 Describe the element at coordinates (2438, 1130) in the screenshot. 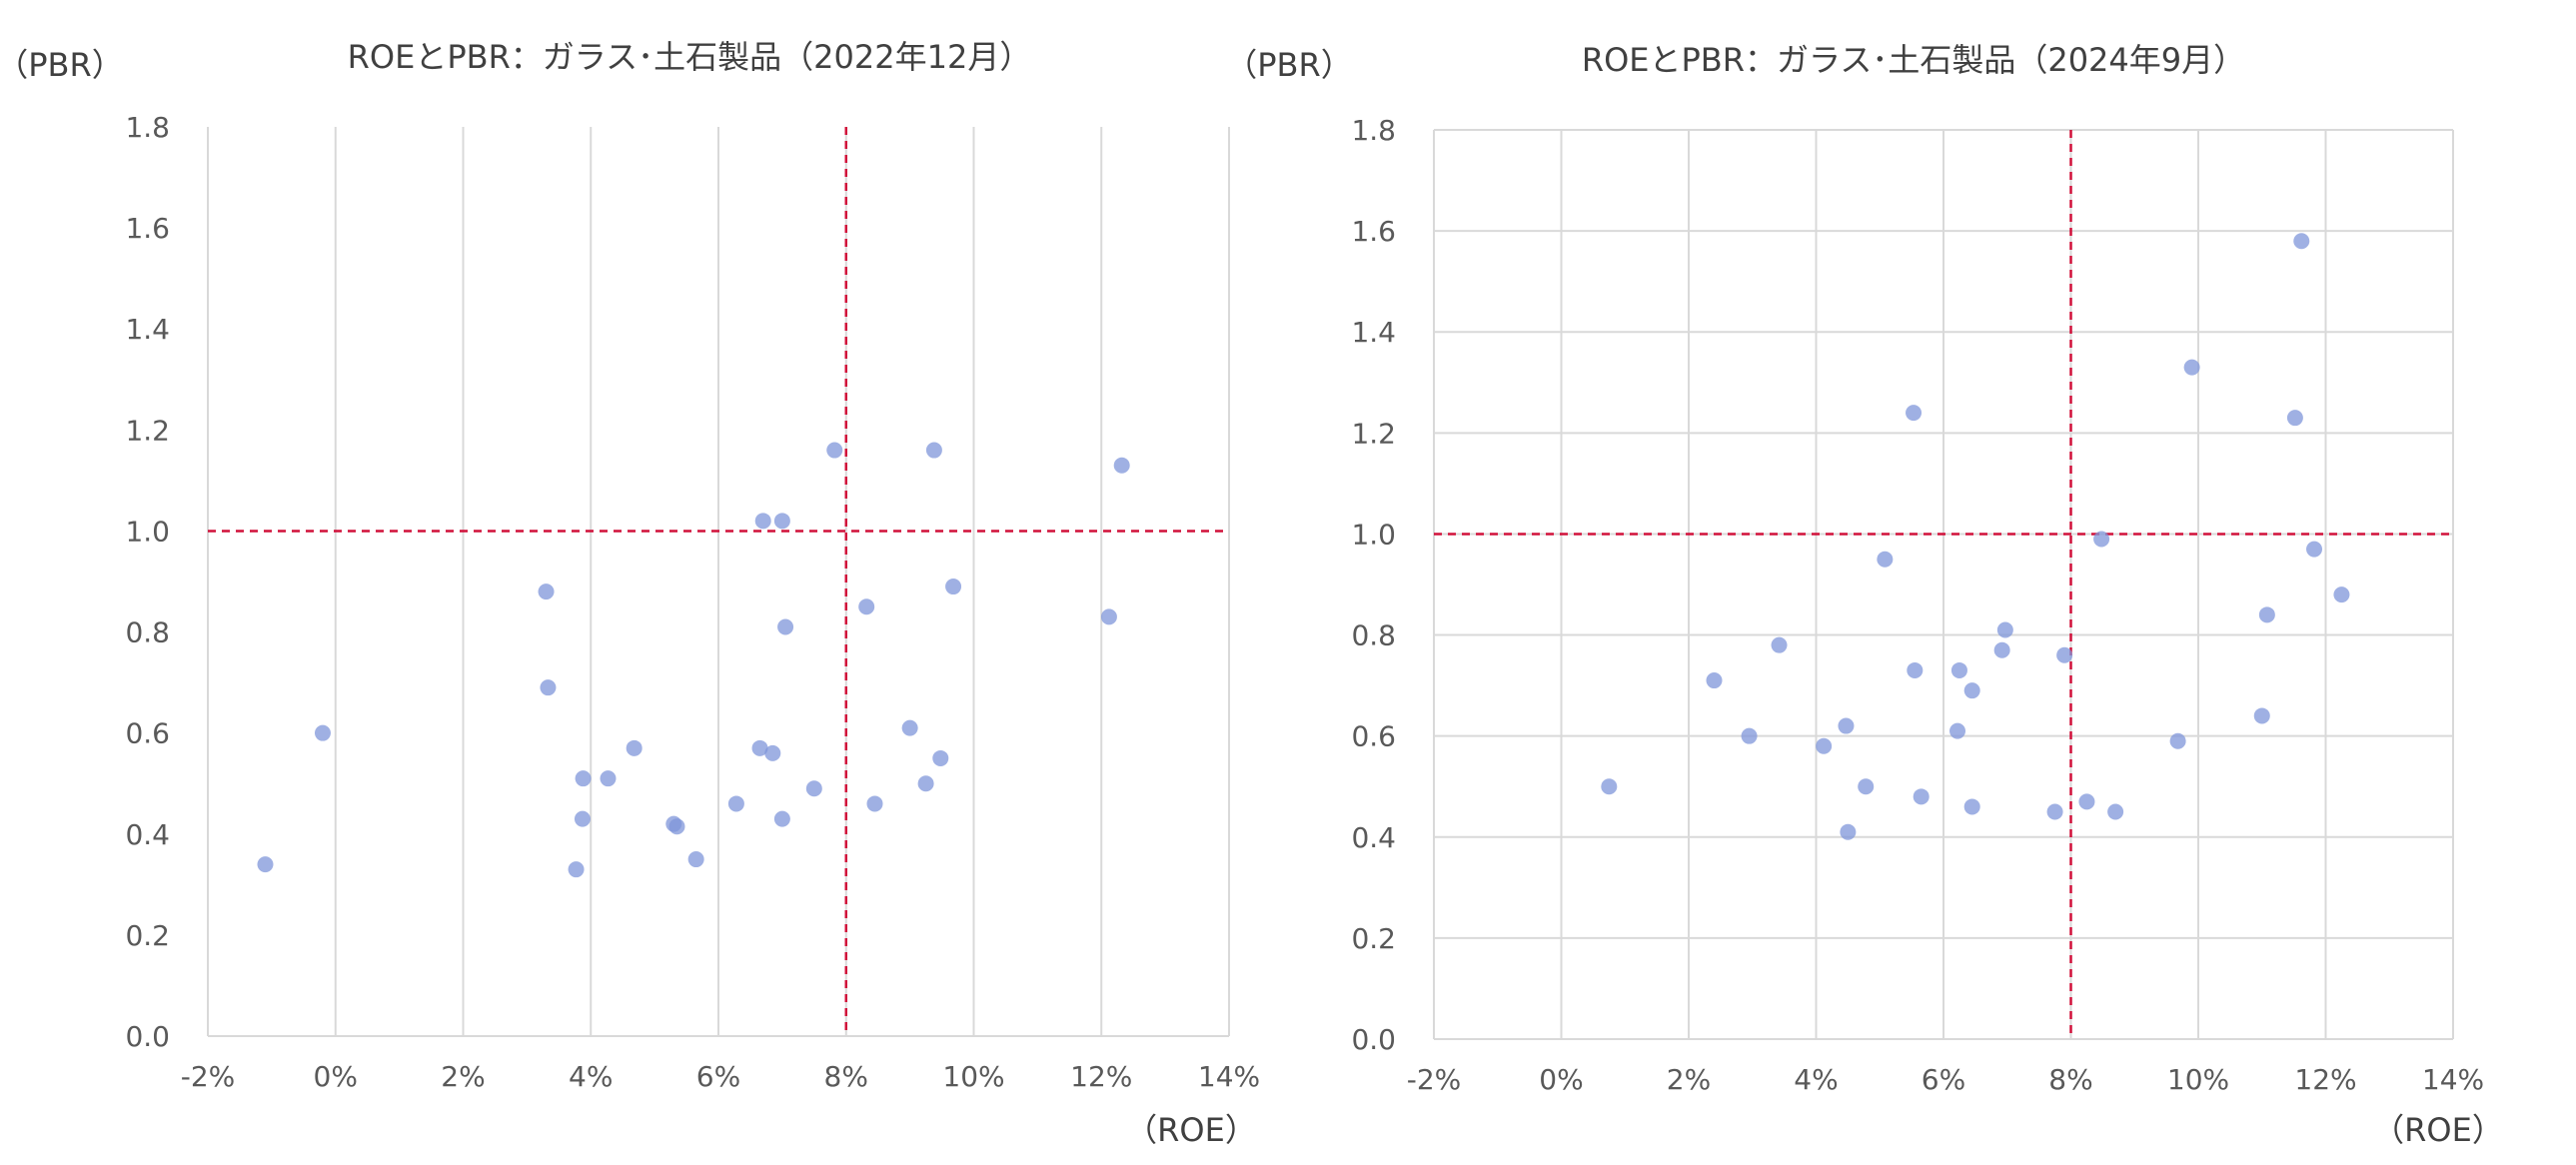

I see `x-axis-label: （ROE）` at that location.